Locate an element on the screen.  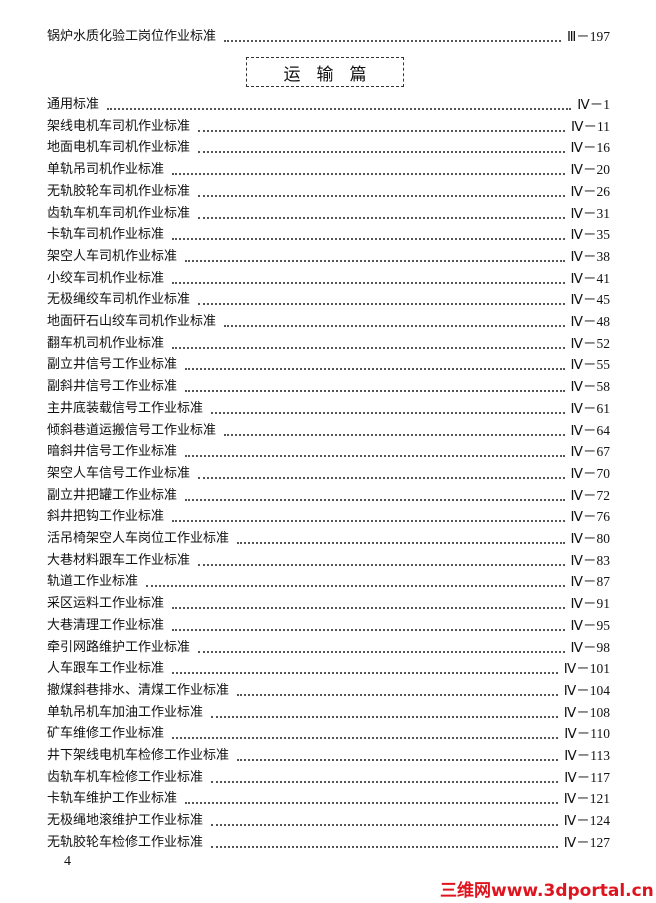
toc-entry-page: Ⅳ－48 is located at coordinates (590, 321).